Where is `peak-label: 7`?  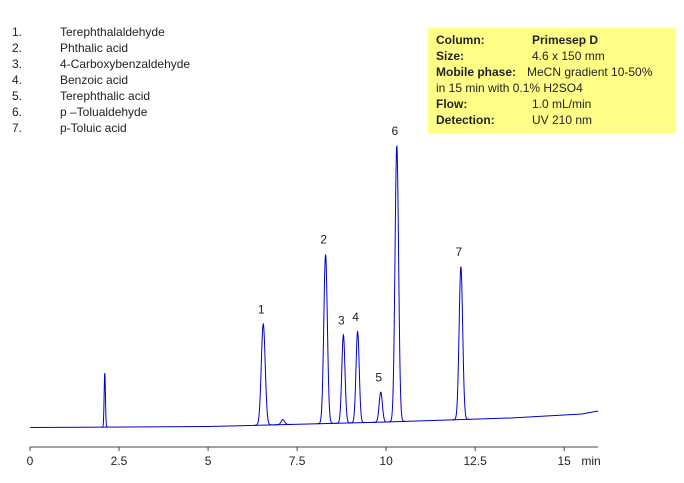
peak-label: 7 is located at coordinates (459, 252).